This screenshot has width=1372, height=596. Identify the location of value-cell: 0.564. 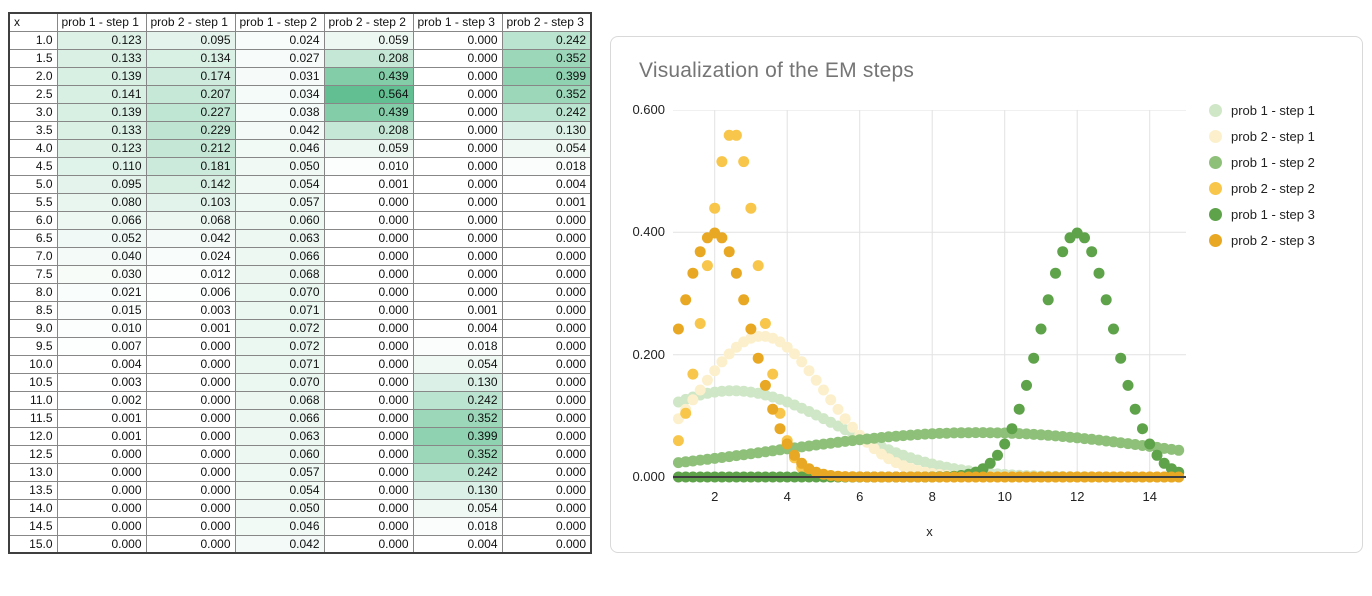
(368, 94).